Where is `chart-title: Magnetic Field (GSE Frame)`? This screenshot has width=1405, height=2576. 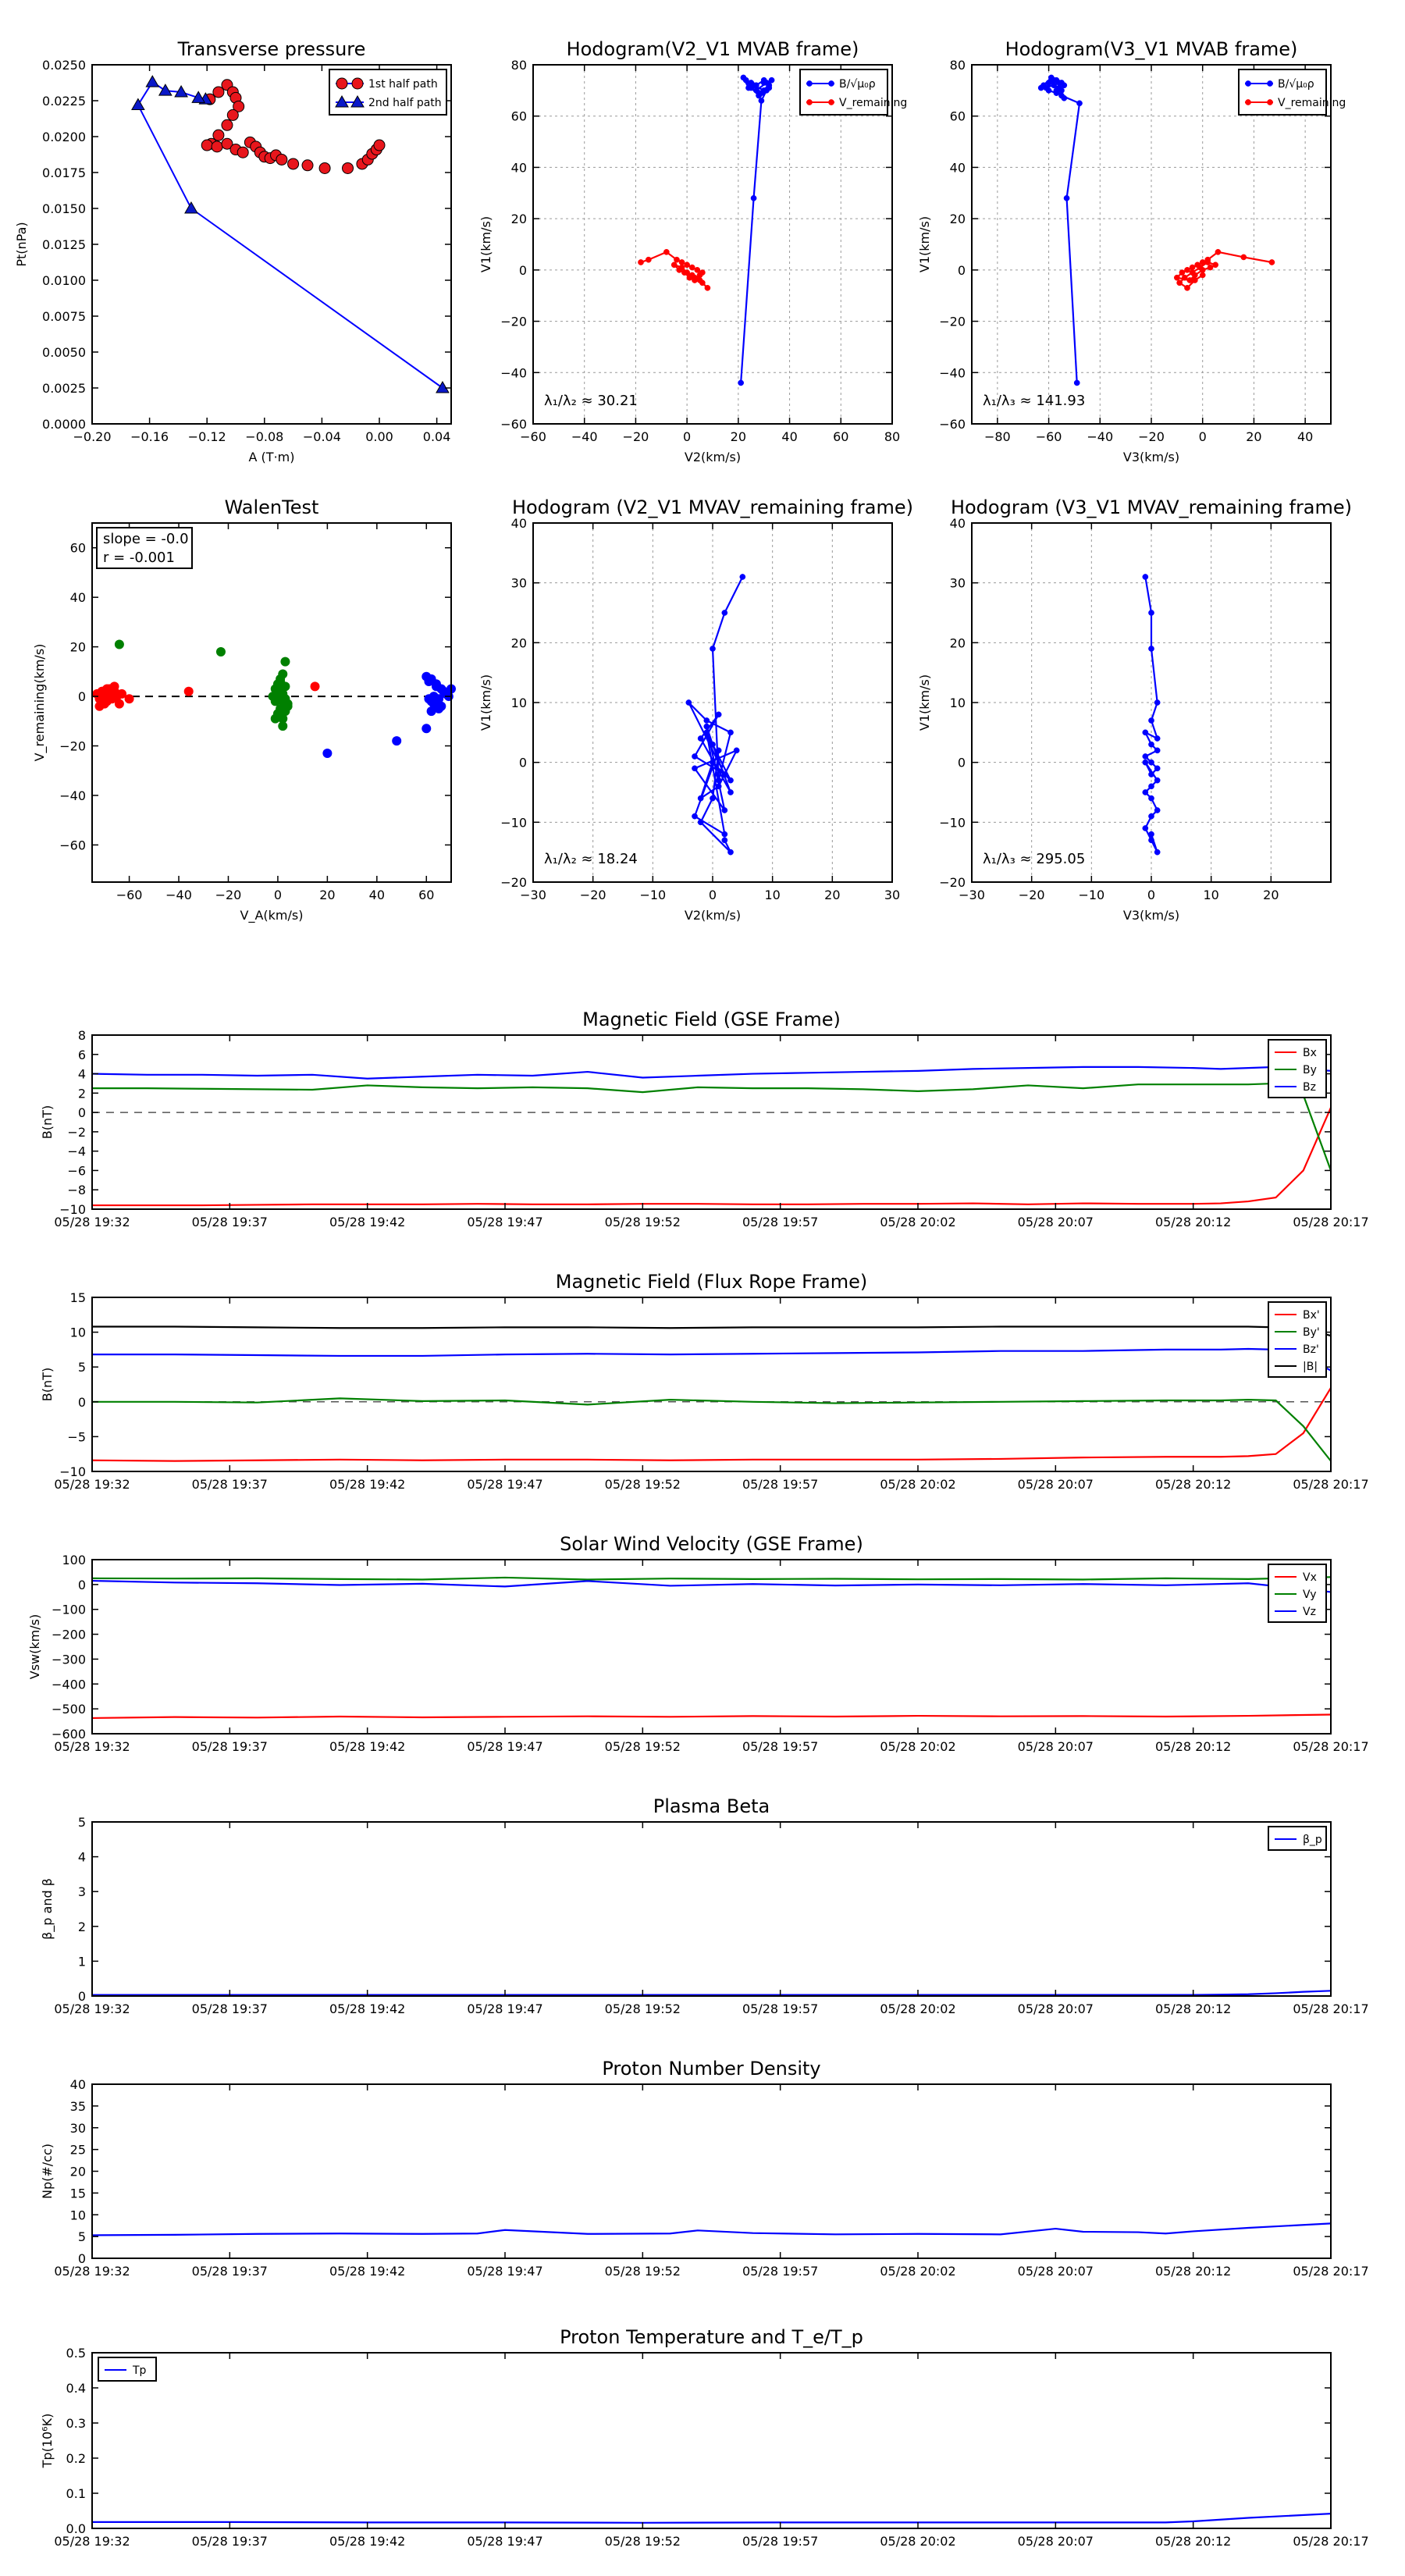 chart-title: Magnetic Field (GSE Frame) is located at coordinates (712, 1019).